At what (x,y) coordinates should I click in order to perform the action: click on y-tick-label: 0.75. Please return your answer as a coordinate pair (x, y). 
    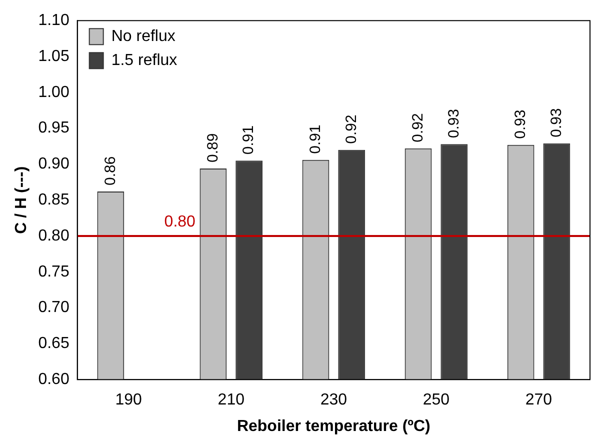
    Looking at the image, I should click on (54, 271).